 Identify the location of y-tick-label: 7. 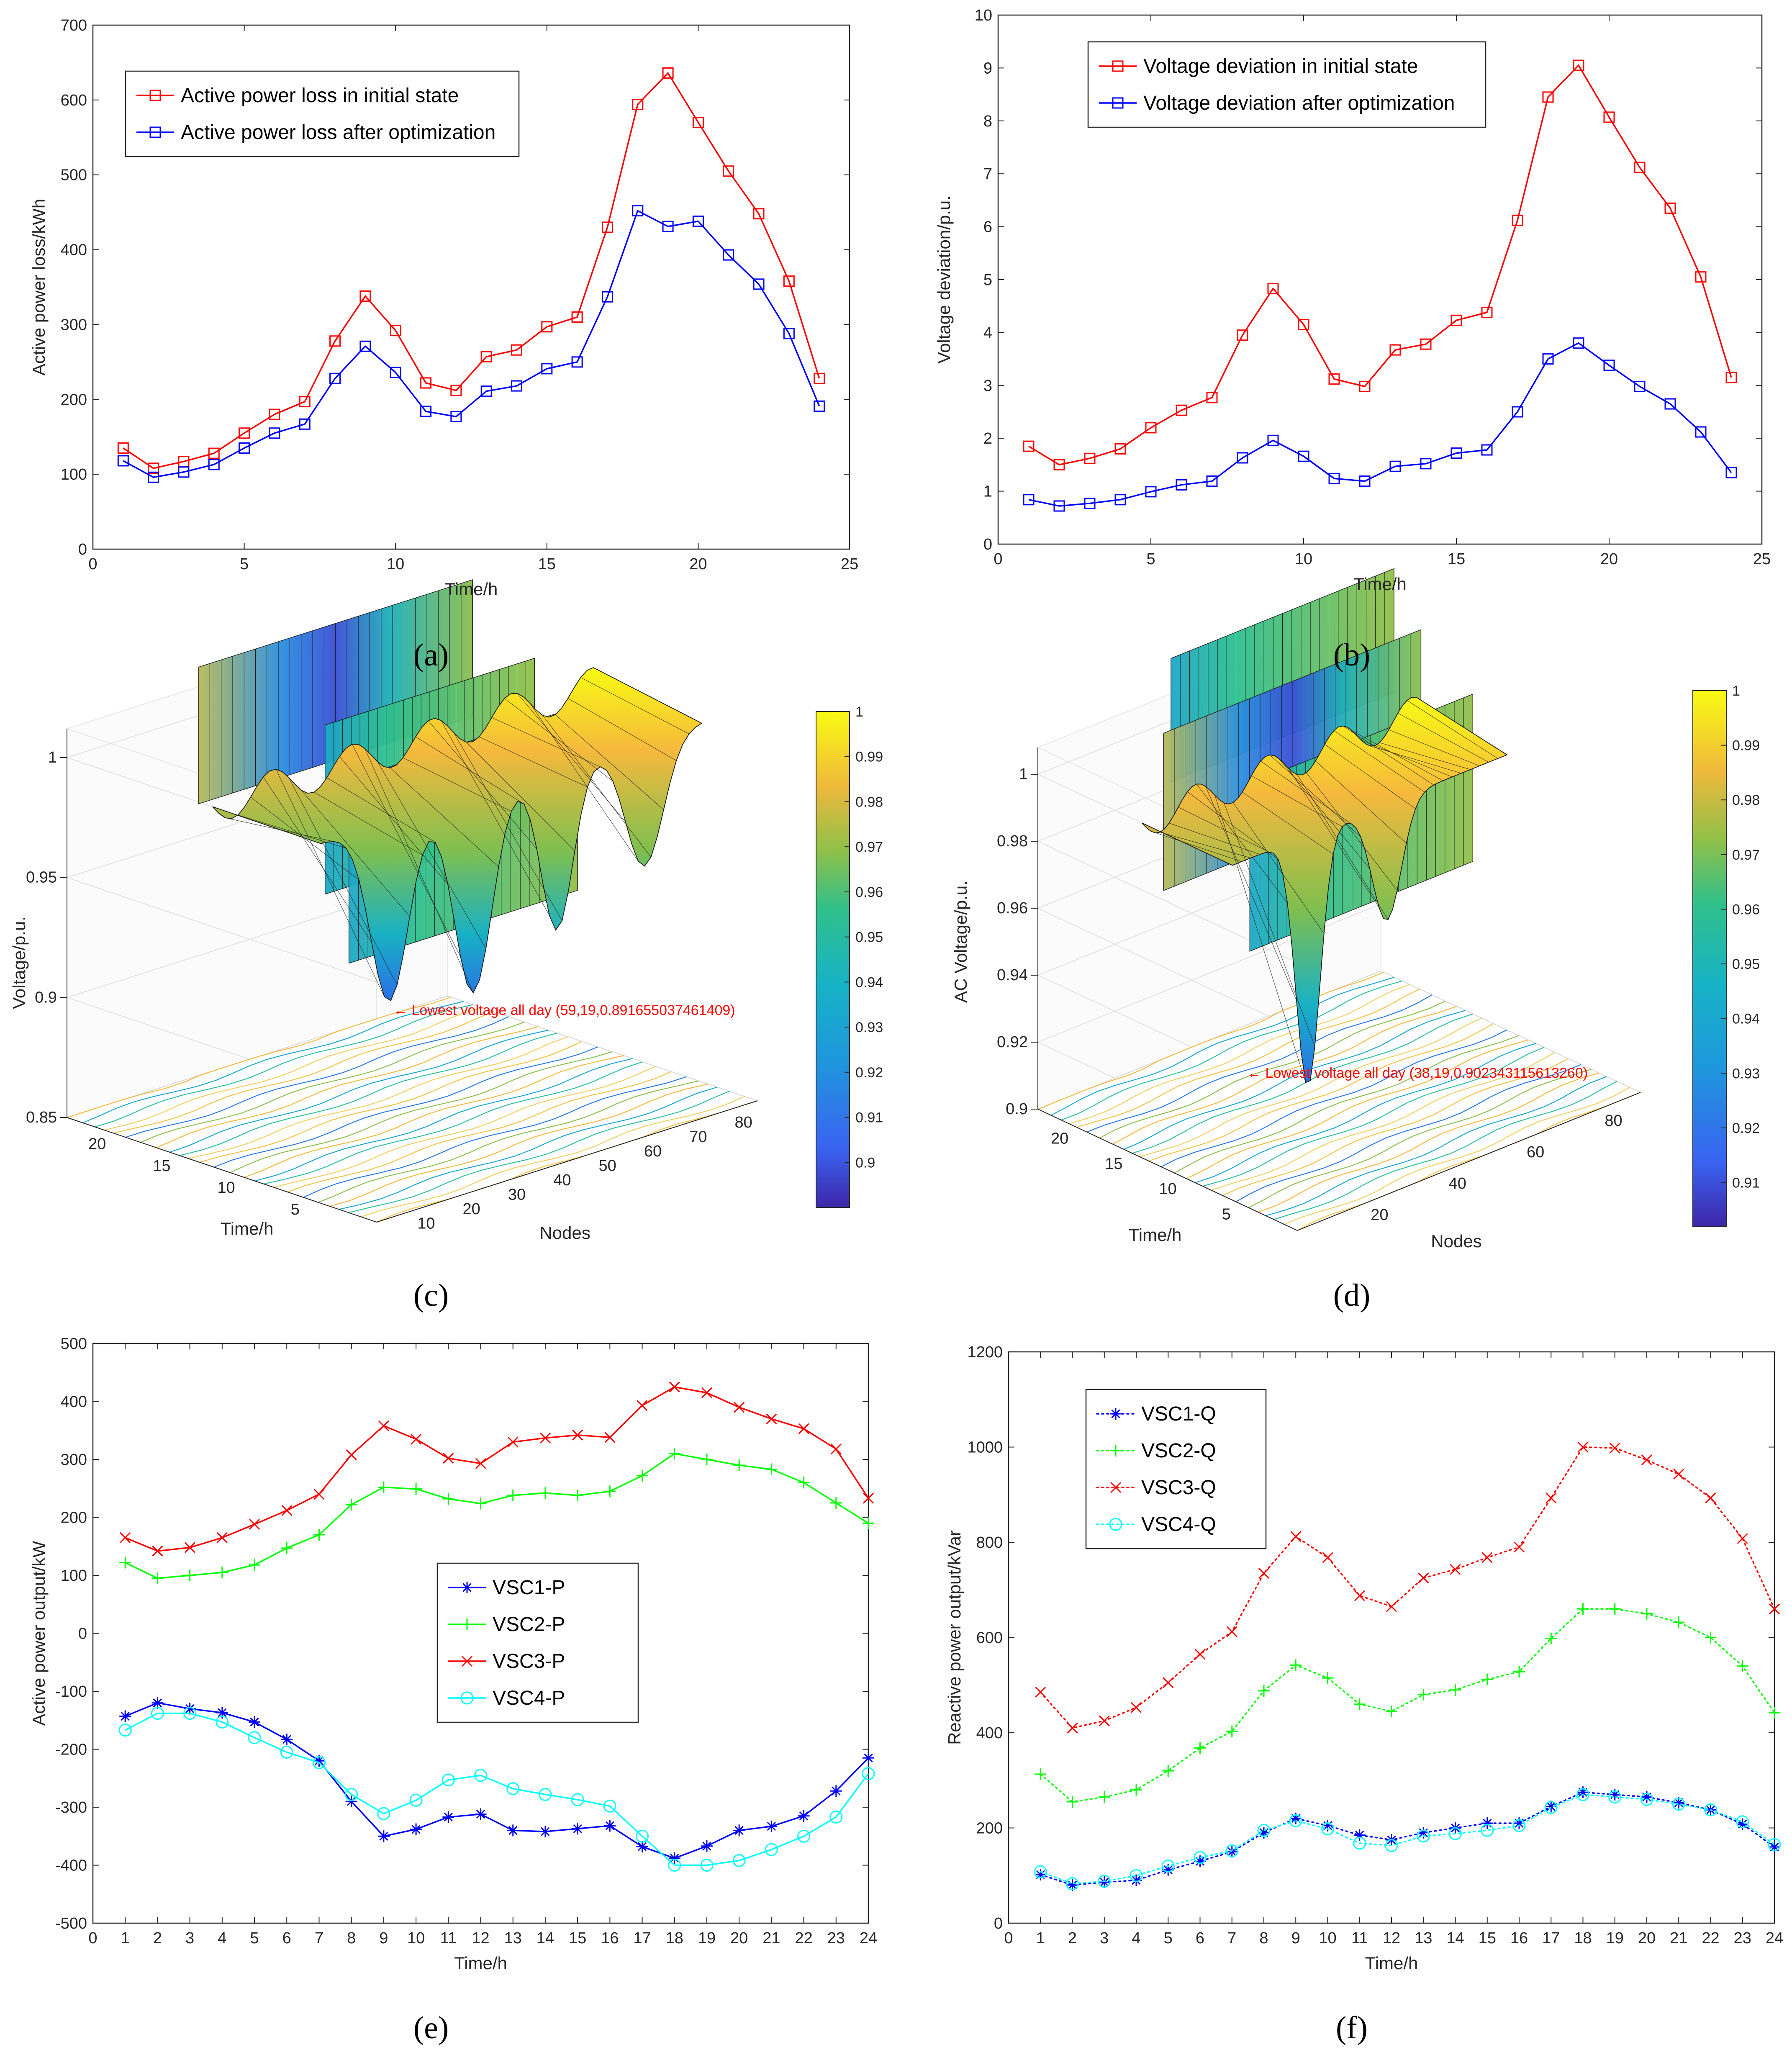
(987, 174).